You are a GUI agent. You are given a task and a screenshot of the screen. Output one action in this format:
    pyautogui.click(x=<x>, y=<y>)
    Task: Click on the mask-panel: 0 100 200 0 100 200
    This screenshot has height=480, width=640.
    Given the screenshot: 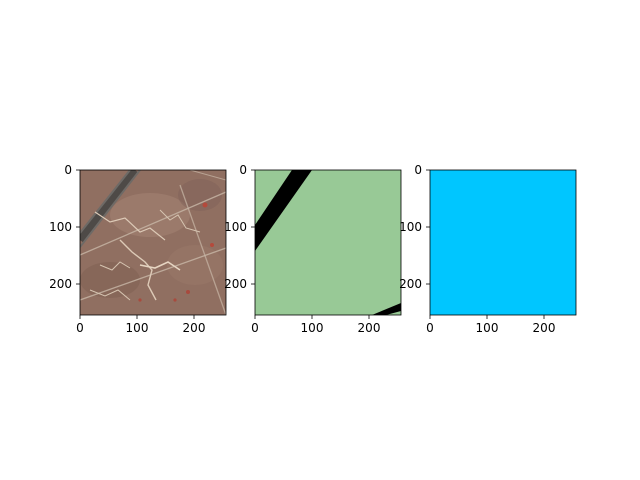 What is the action you would take?
    pyautogui.click(x=313, y=249)
    